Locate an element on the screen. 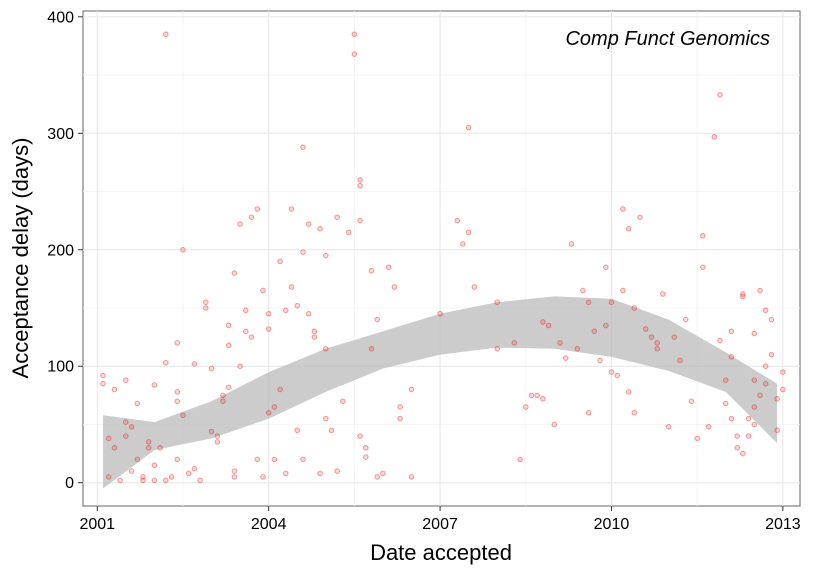 The height and width of the screenshot is (570, 825). annotation-label: Comp Funct Genomics is located at coordinates (667, 39).